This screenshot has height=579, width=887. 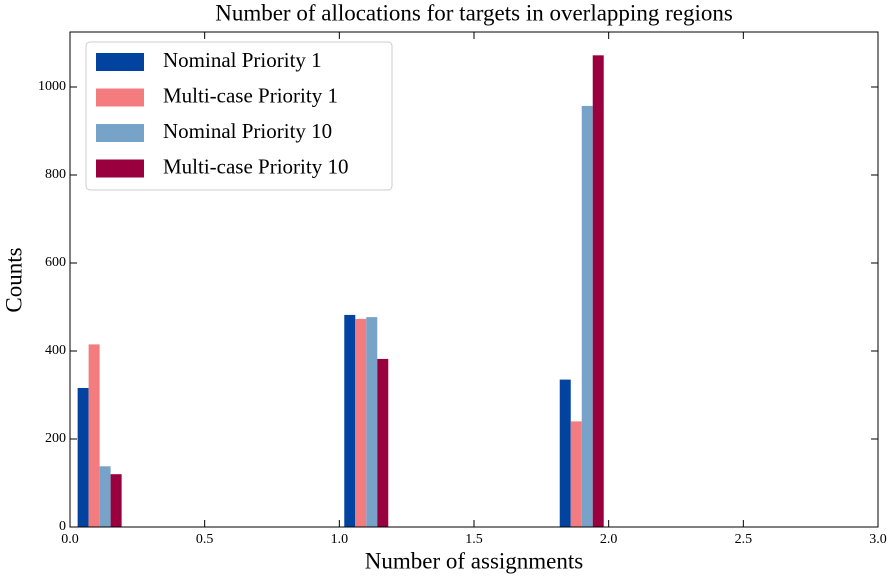 What do you see at coordinates (744, 539) in the screenshot?
I see `x-tick-label: 2.5` at bounding box center [744, 539].